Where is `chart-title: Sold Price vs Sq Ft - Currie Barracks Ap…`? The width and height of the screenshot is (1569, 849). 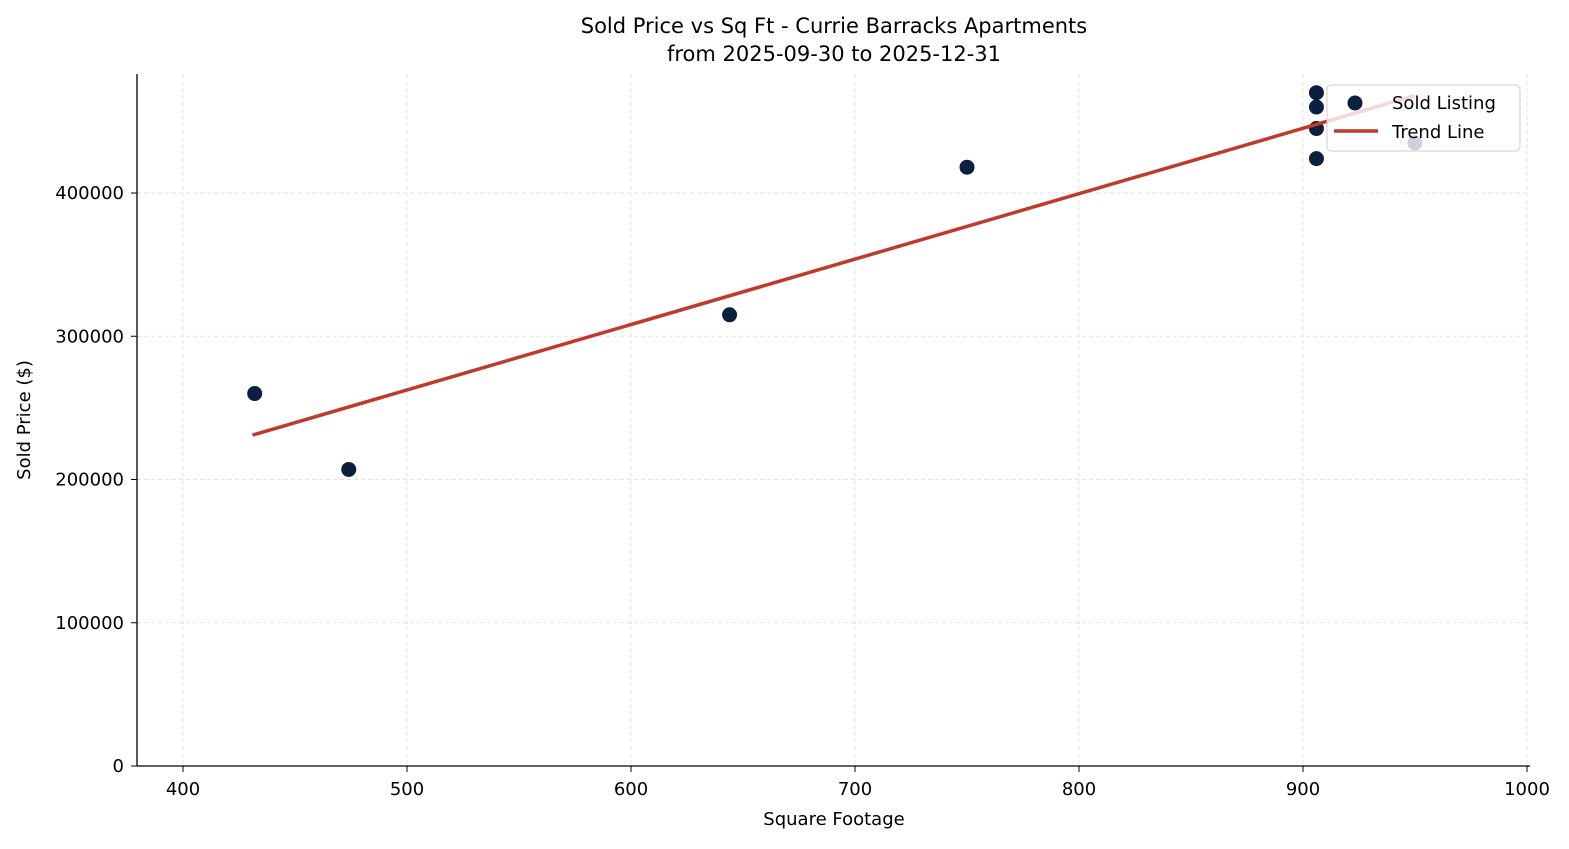 chart-title: Sold Price vs Sq Ft - Currie Barracks Ap… is located at coordinates (834, 26).